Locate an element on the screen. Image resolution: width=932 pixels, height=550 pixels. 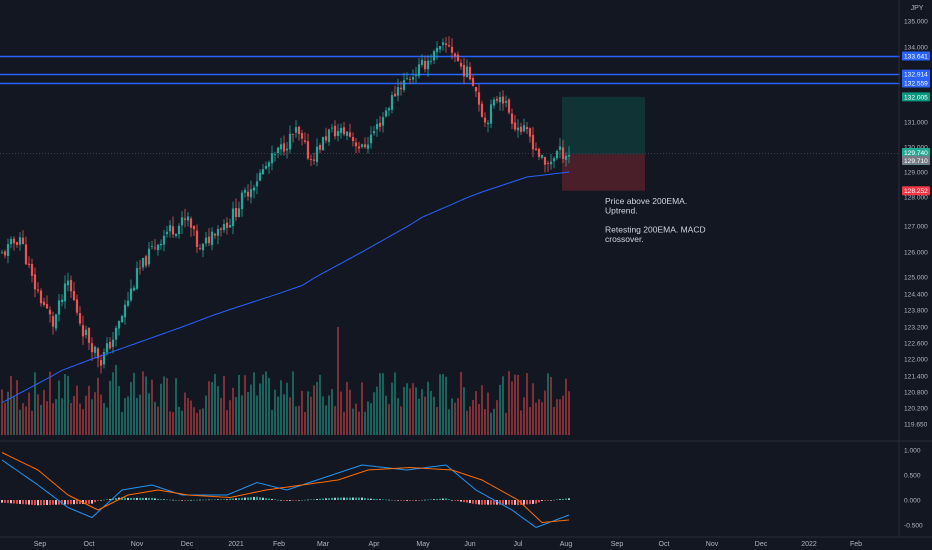
annotation-line: crossover. is located at coordinates (624, 239).